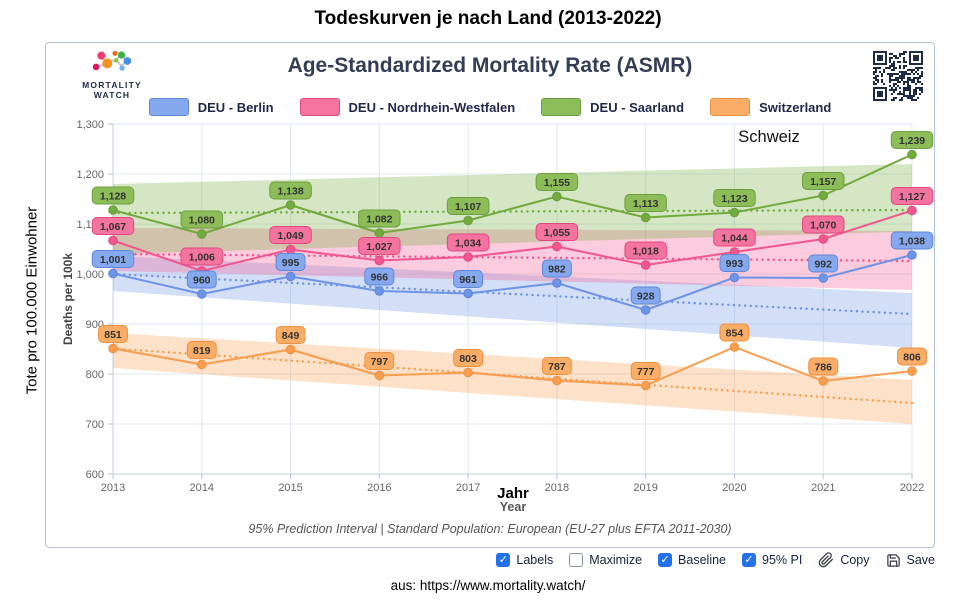  I want to click on x-tick-label: 2020, so click(734, 488).